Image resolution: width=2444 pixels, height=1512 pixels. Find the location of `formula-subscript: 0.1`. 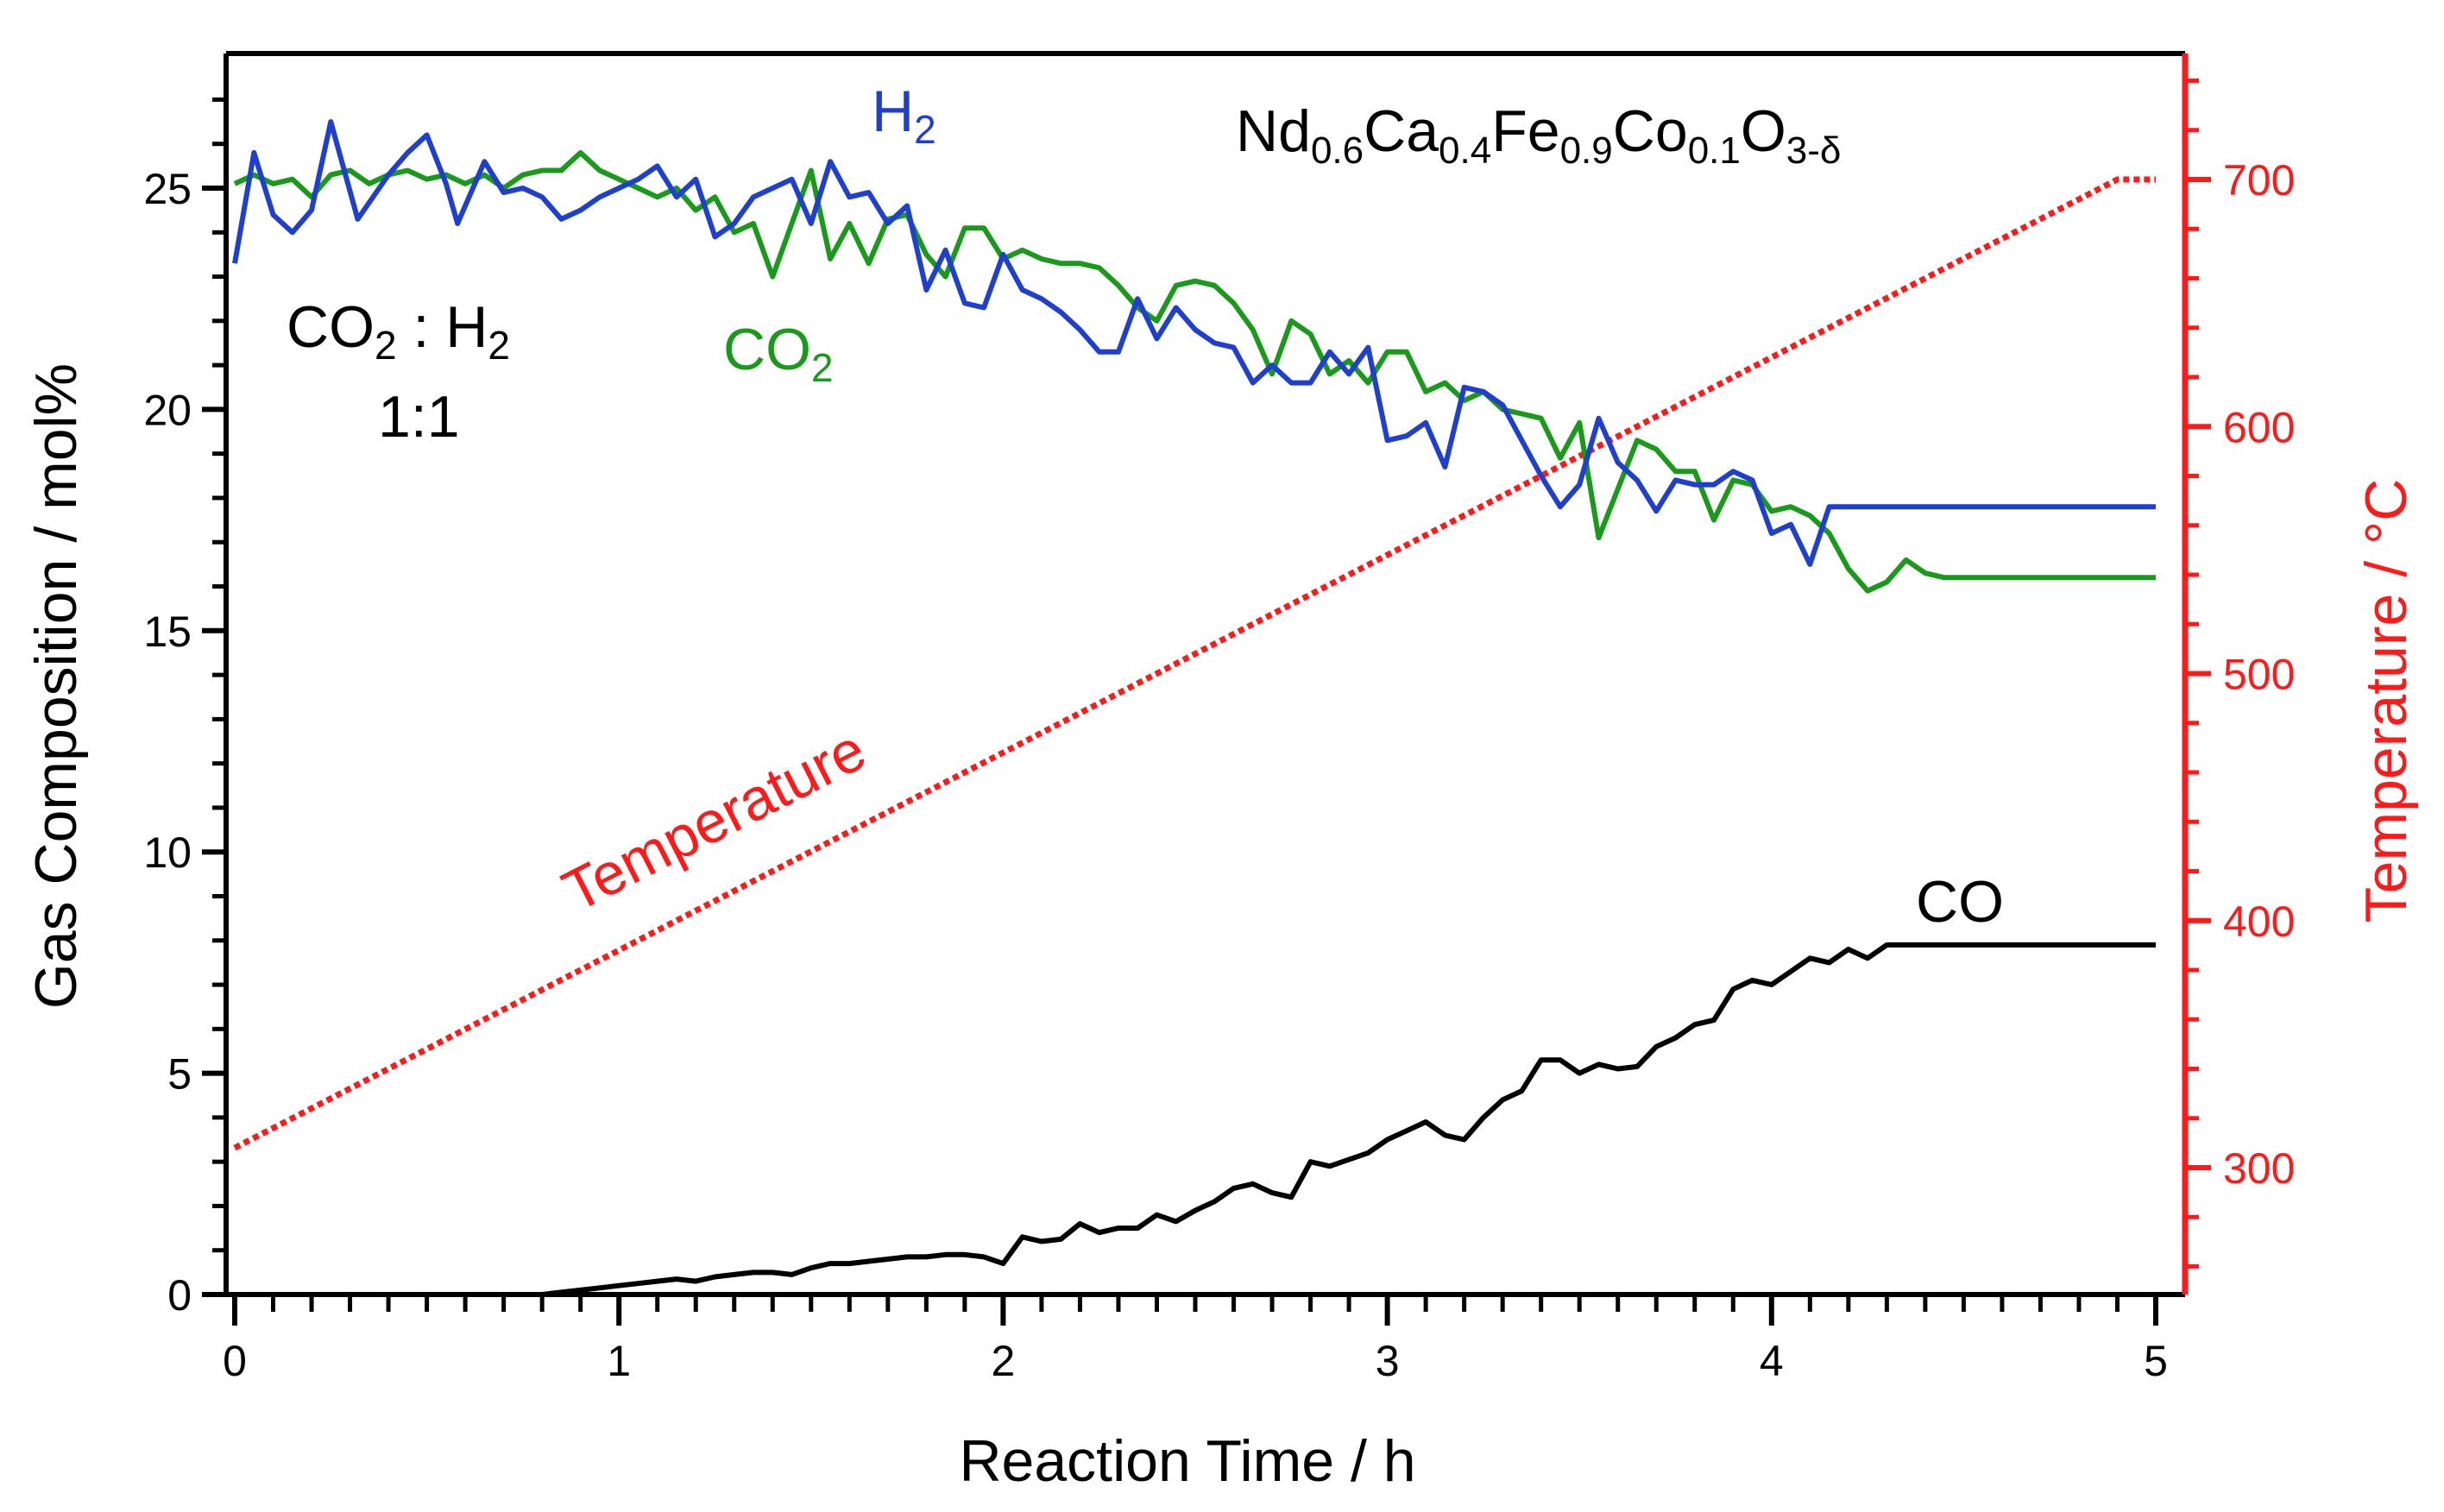

formula-subscript: 0.1 is located at coordinates (1714, 151).